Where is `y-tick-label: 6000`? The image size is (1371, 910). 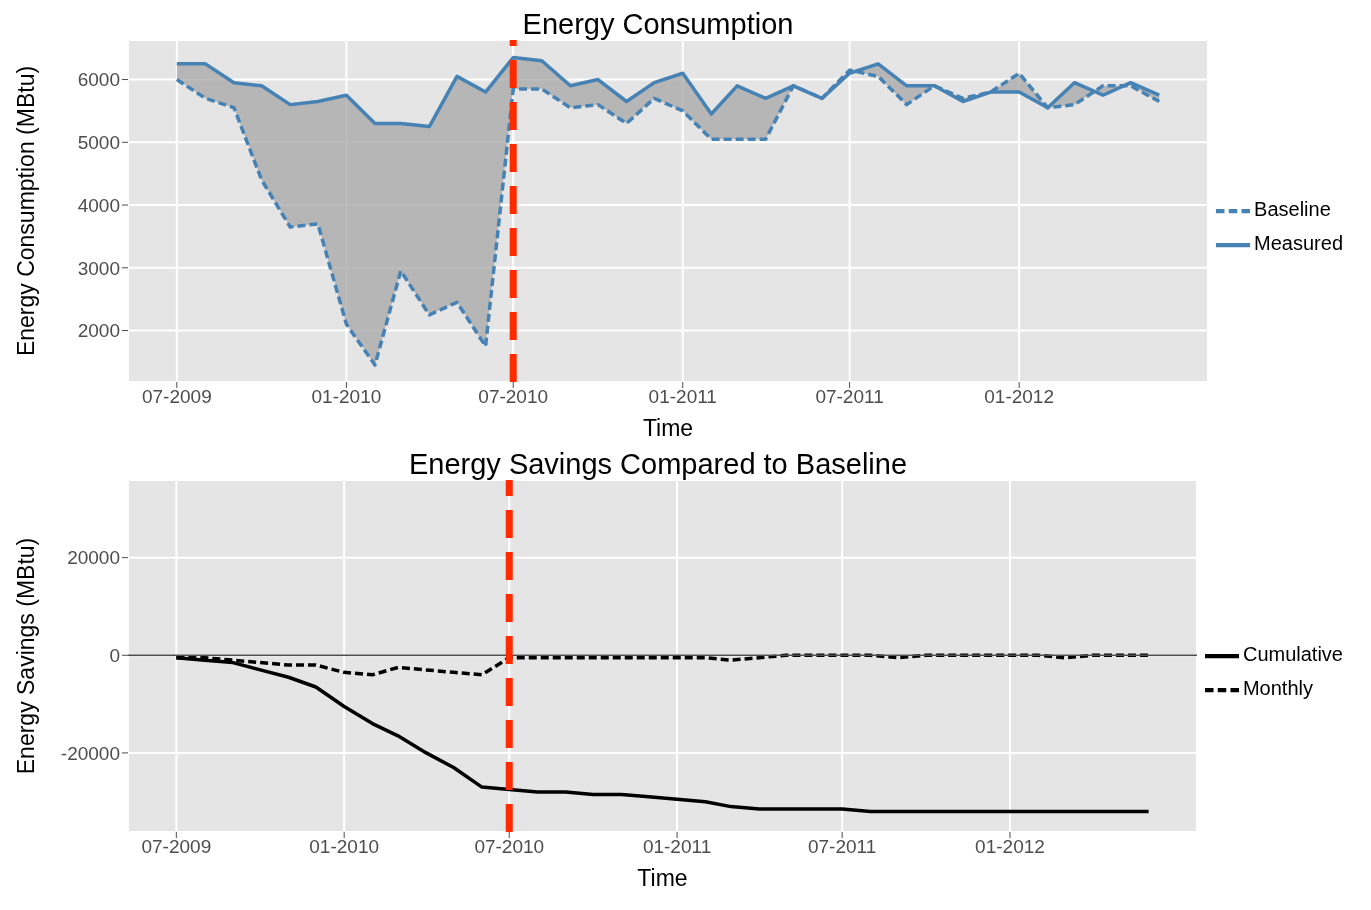
y-tick-label: 6000 is located at coordinates (98, 80).